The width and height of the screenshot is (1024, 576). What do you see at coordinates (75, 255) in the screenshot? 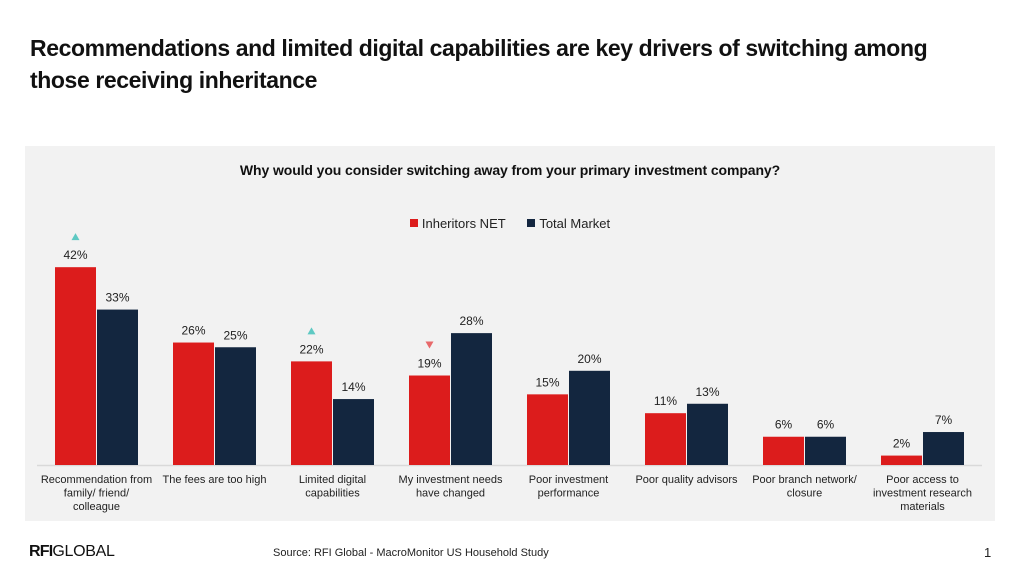
I see `data-label-inheritors-0: 42%` at bounding box center [75, 255].